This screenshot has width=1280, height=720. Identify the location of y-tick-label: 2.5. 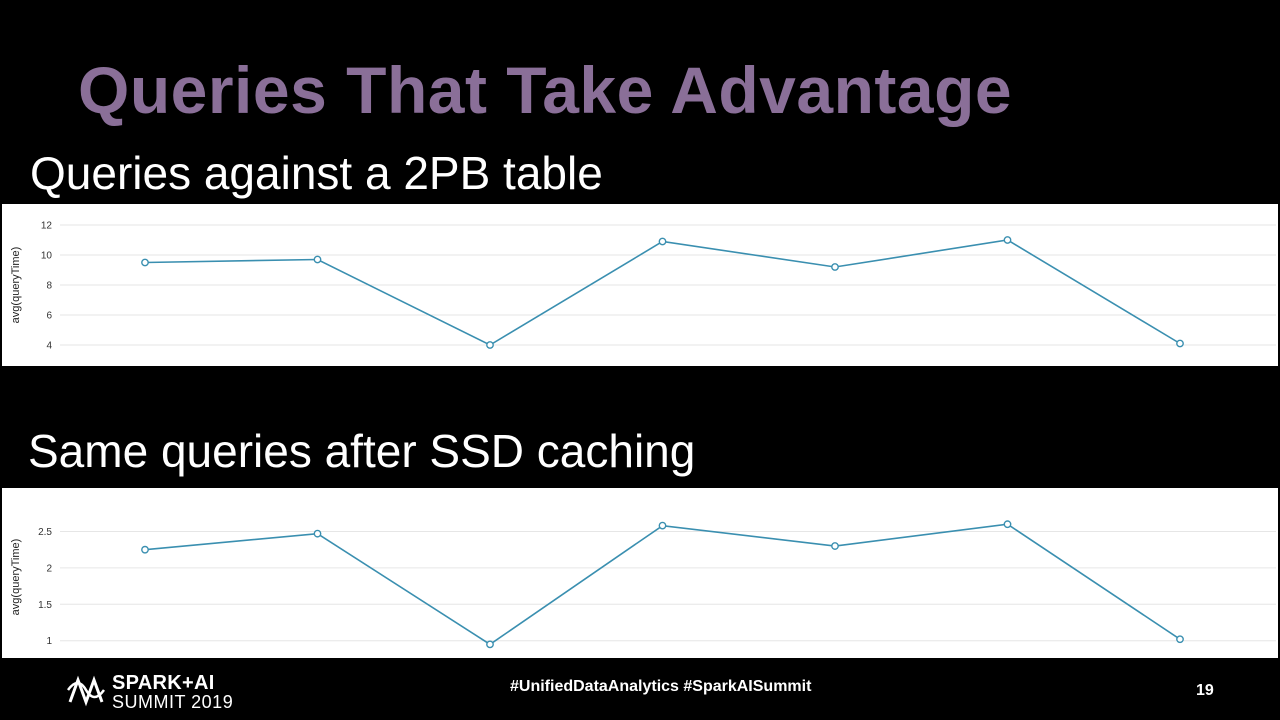
(45, 532).